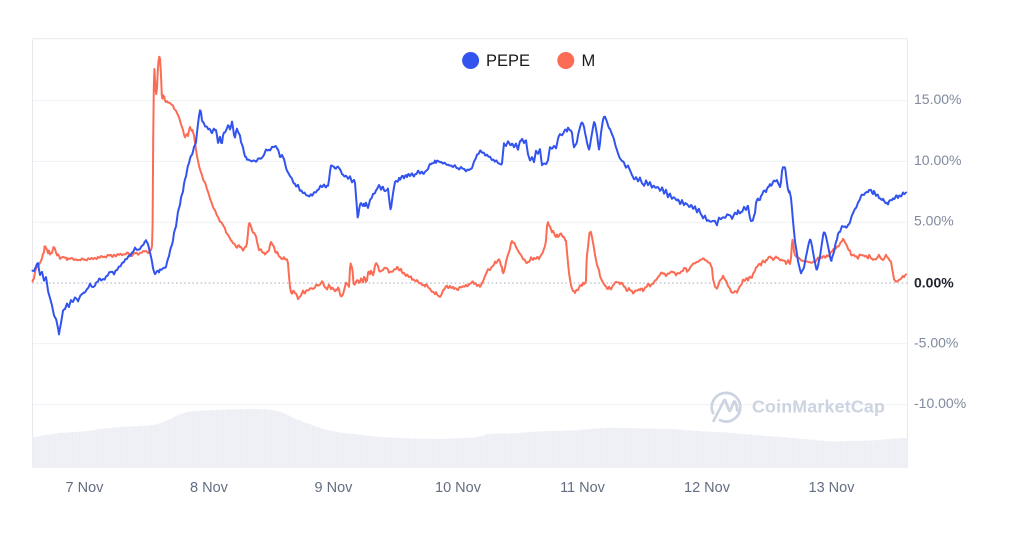  I want to click on svg-text: CoinMarketCap, so click(818, 407).